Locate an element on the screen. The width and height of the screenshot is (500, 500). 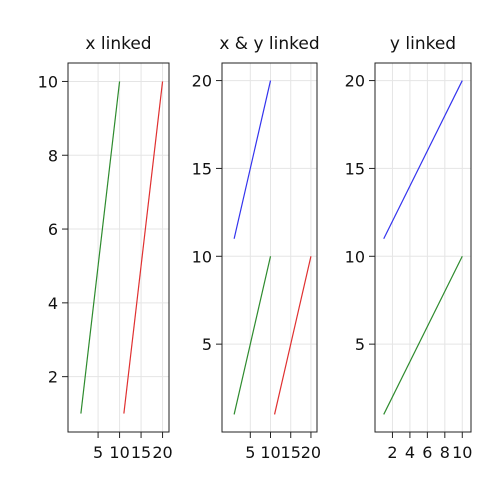
y-tick-label: 6 is located at coordinates (53, 229).